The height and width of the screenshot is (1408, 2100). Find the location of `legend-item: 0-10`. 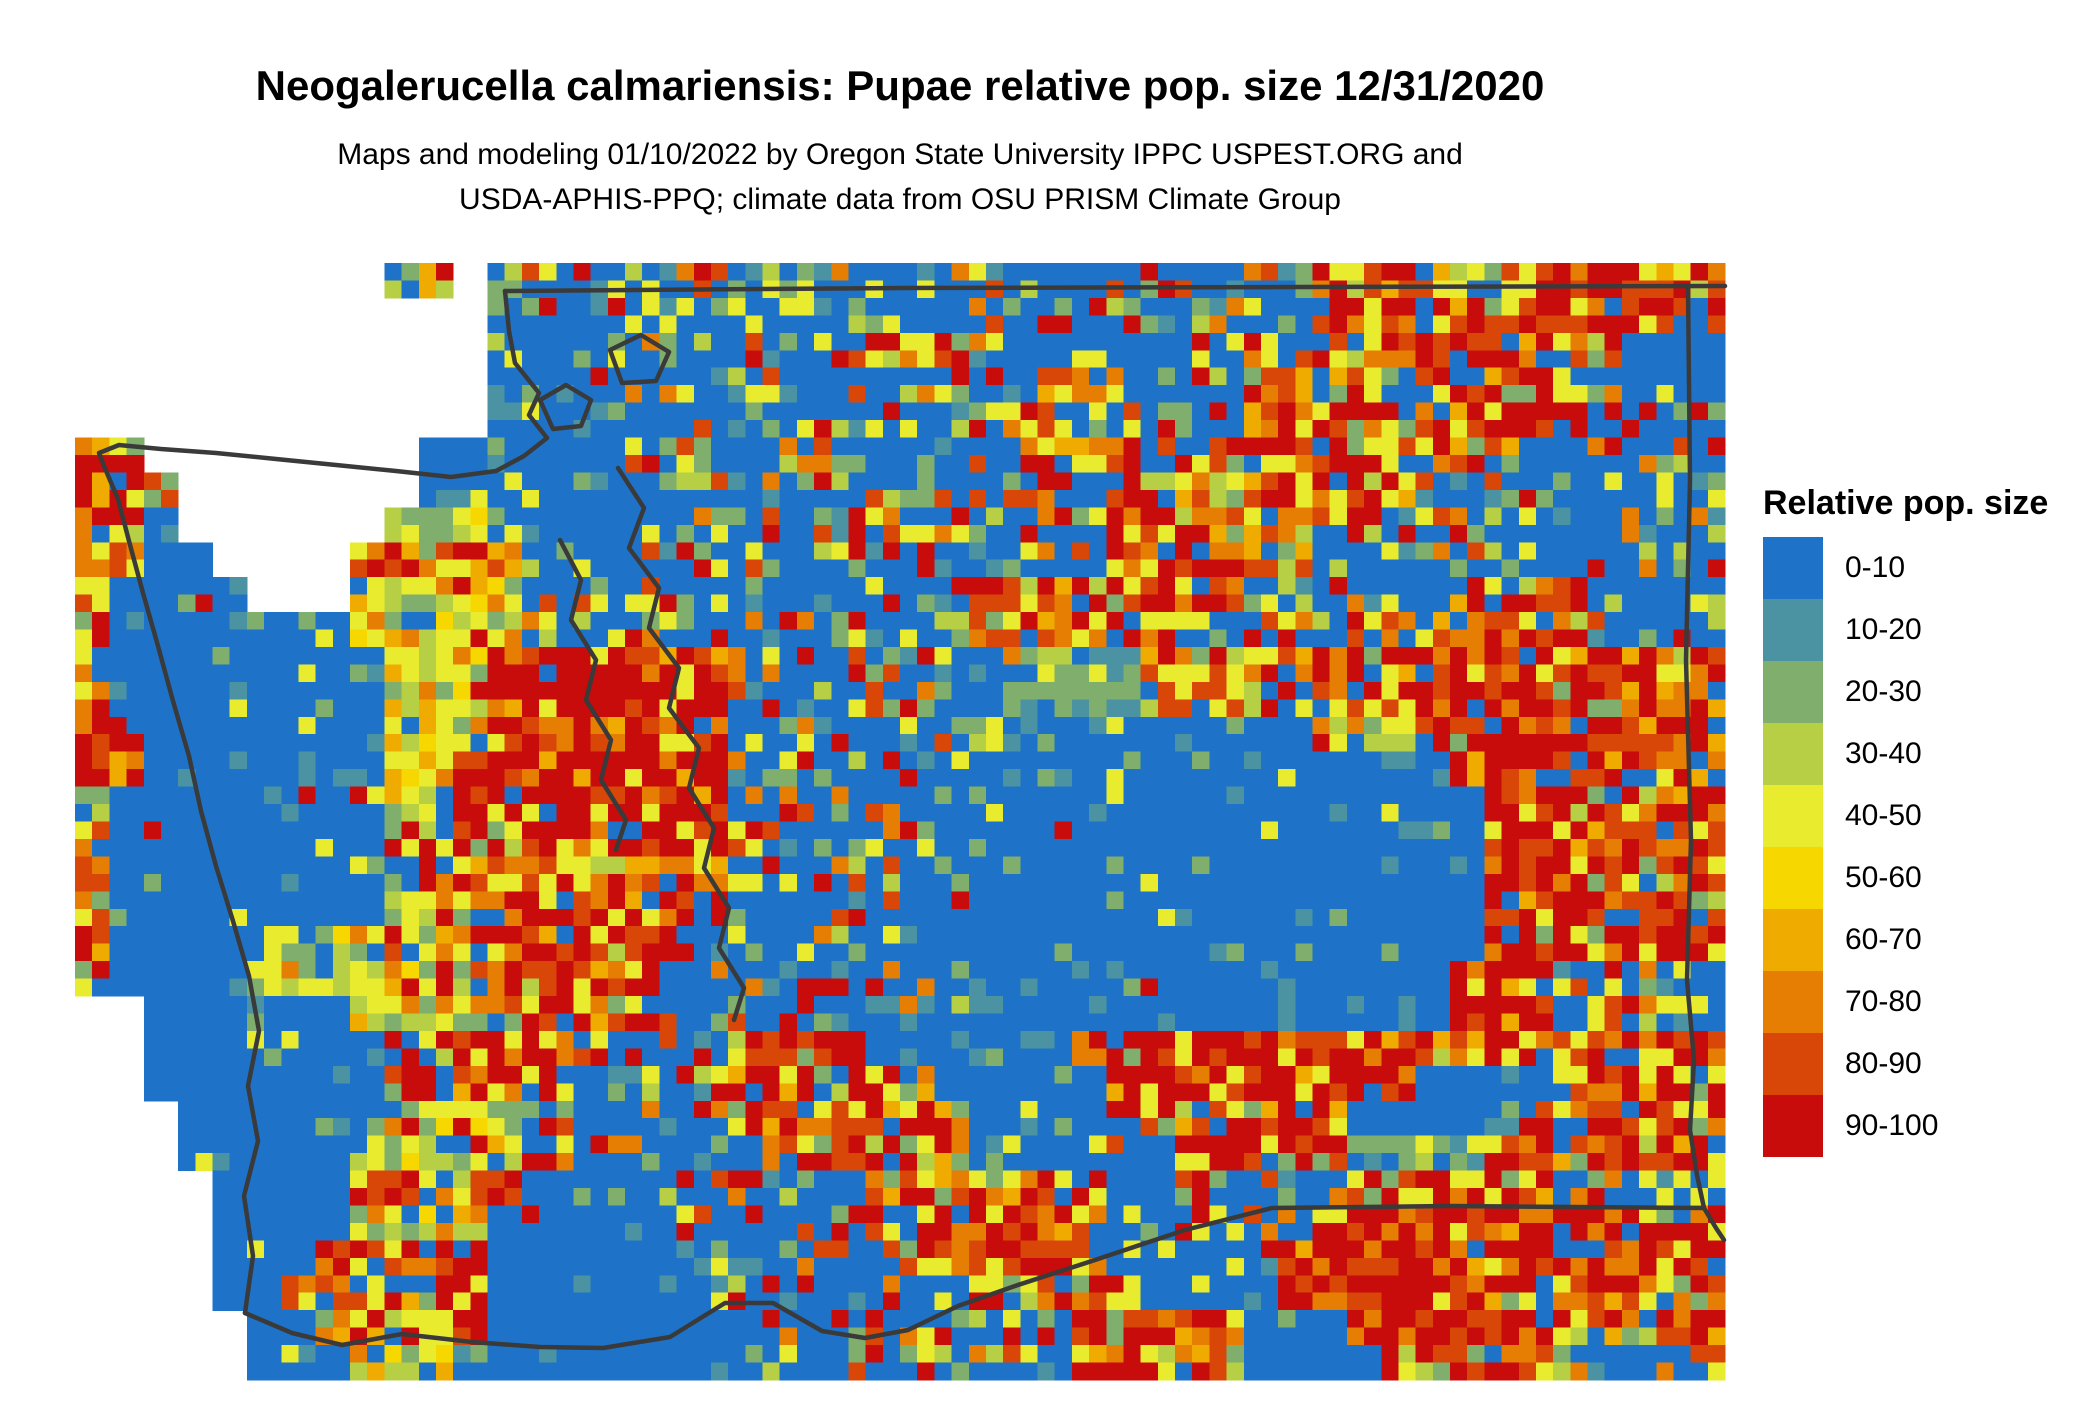

legend-item: 0-10 is located at coordinates (1905, 568).